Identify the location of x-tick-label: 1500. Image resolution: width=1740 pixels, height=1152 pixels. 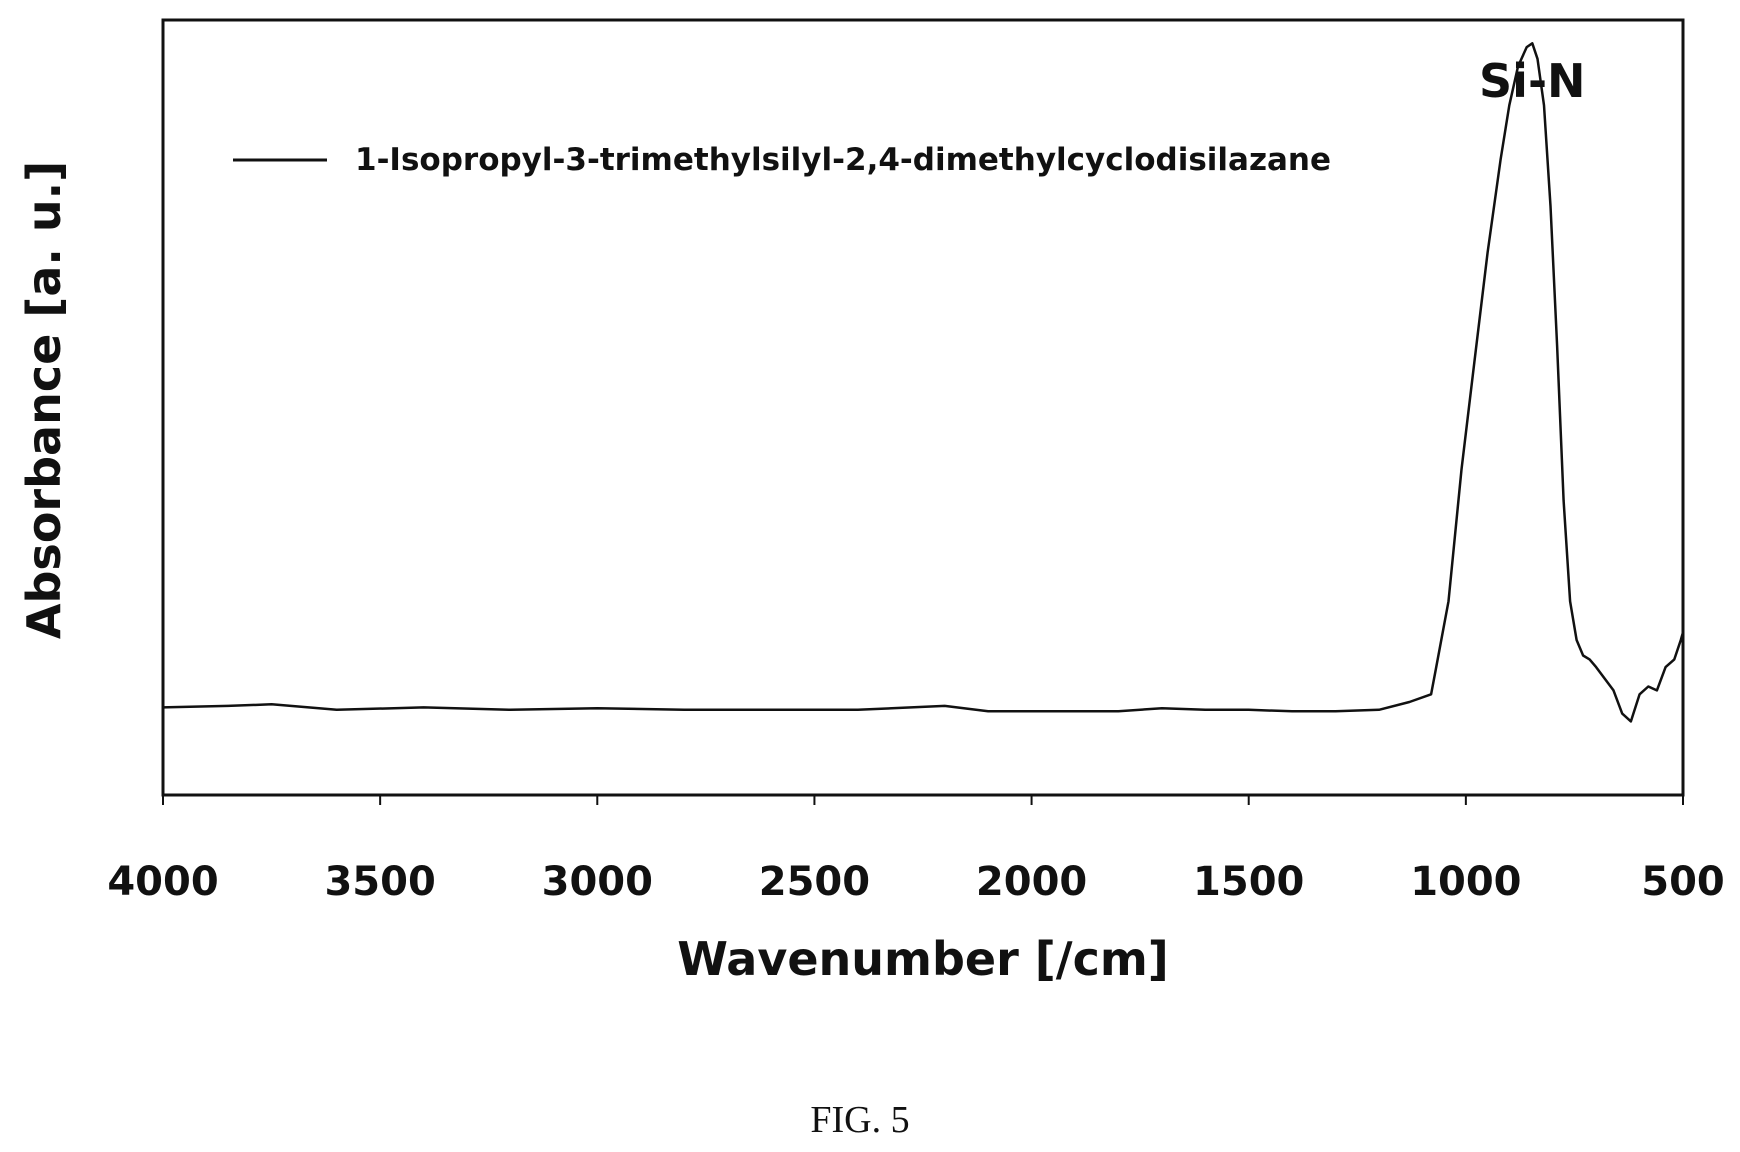
(1248, 882).